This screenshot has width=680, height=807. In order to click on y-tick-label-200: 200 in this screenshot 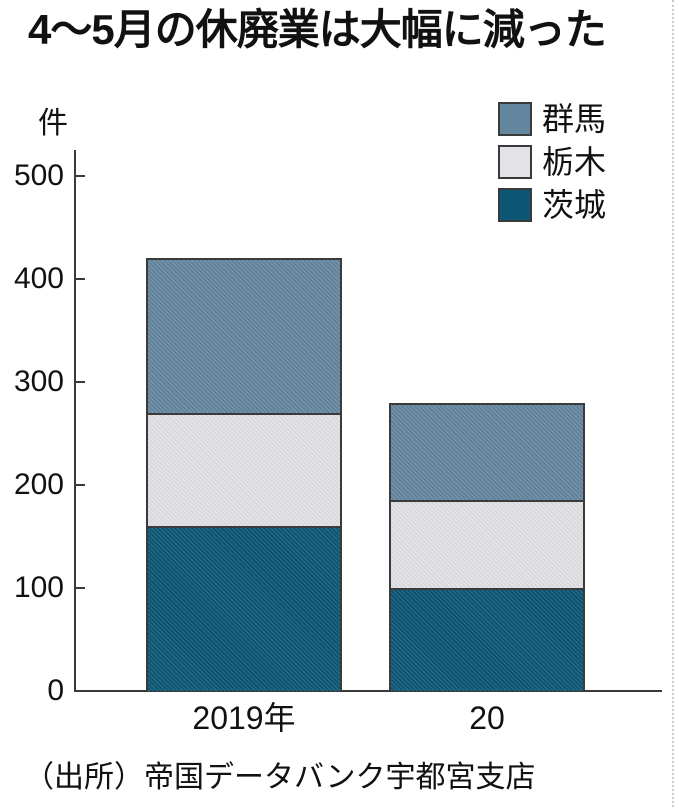, I will do `click(38, 484)`.